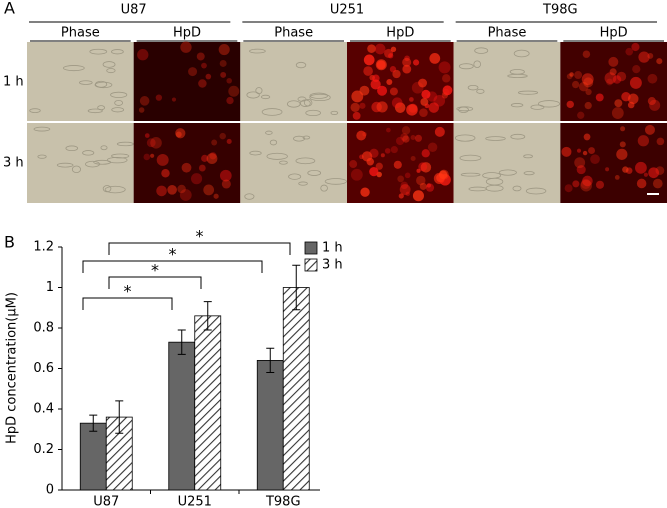 The height and width of the screenshot is (508, 667). What do you see at coordinates (80, 33) in the screenshot?
I see `column-label: Phase` at bounding box center [80, 33].